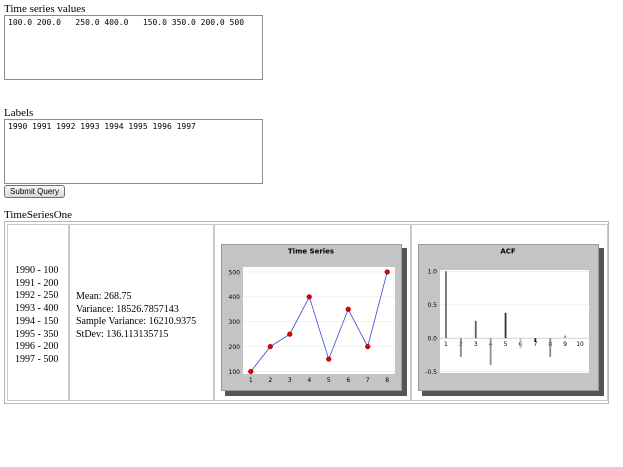 The image size is (623, 467). I want to click on y-tick-label: 200, so click(235, 347).